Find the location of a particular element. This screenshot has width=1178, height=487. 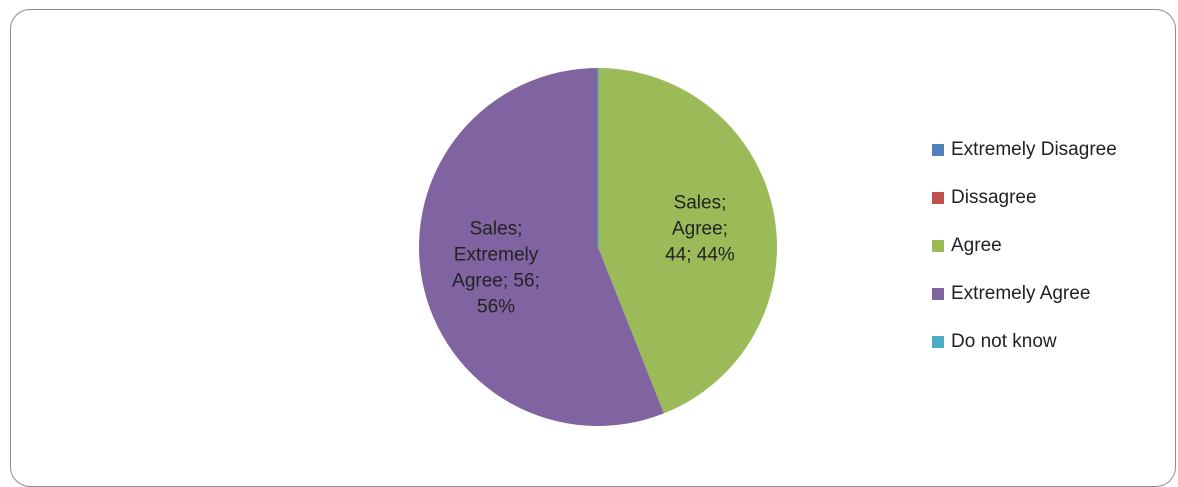

legend-label-extremely-agree: Extremely Agree is located at coordinates (1021, 293).